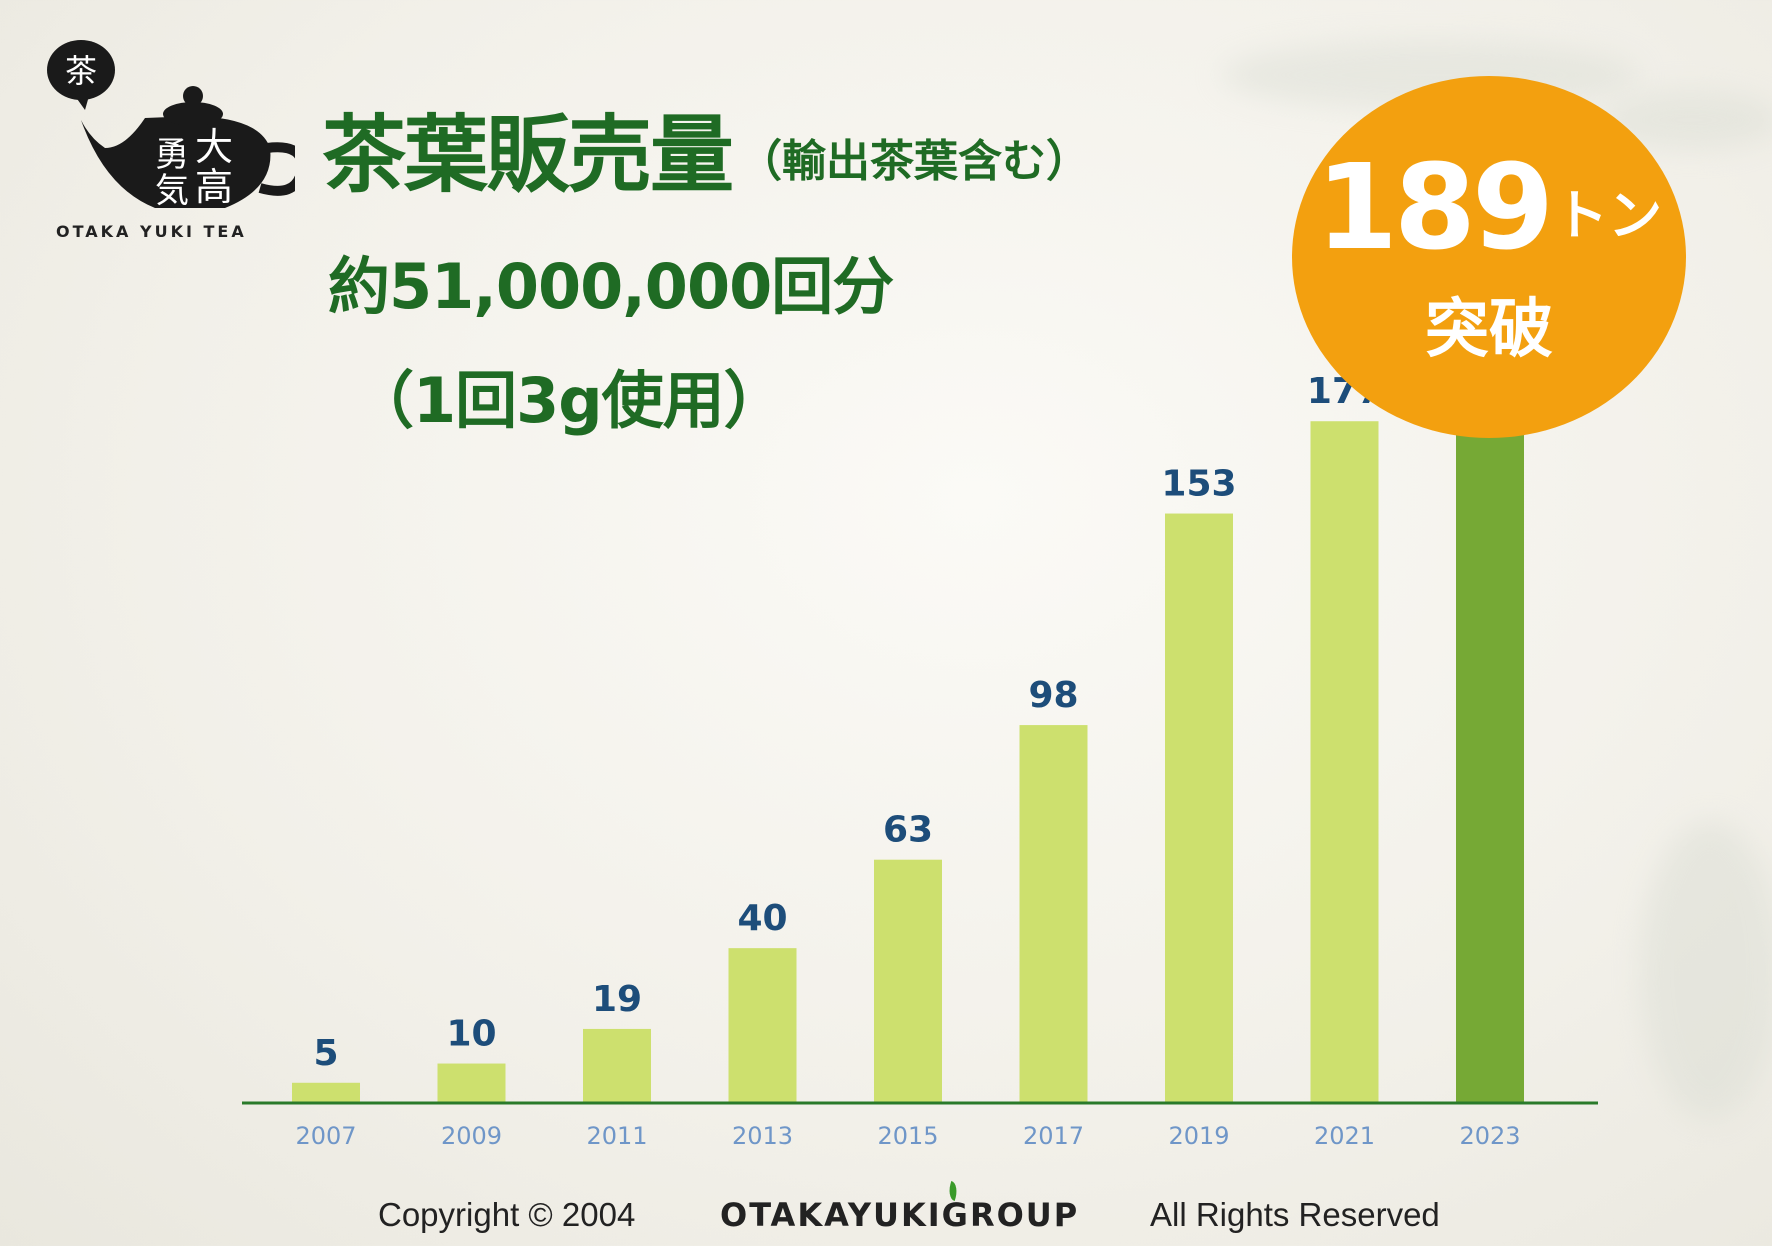 This screenshot has height=1246, width=1772. Describe the element at coordinates (907, 1136) in the screenshot. I see `x-tick-label-2015: 2015` at that location.